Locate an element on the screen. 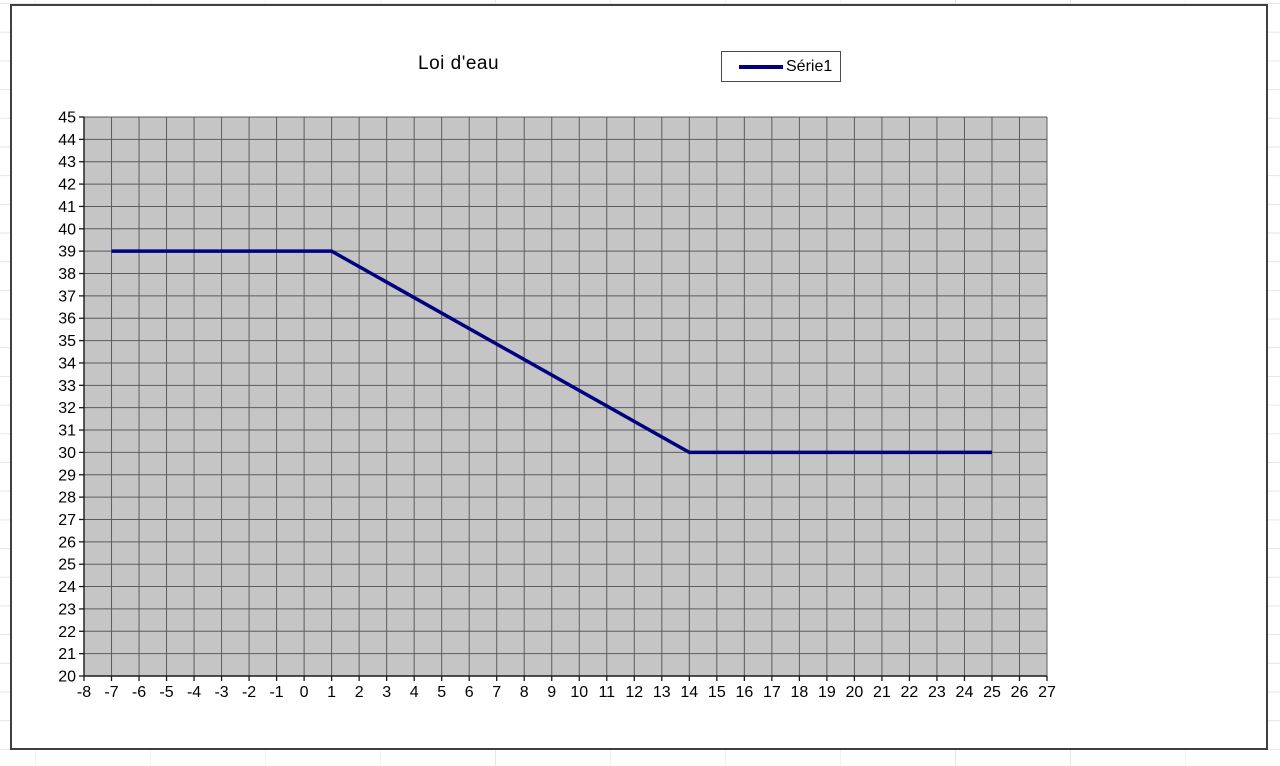 The width and height of the screenshot is (1280, 766). chart-title: Loi d'eau is located at coordinates (459, 63).